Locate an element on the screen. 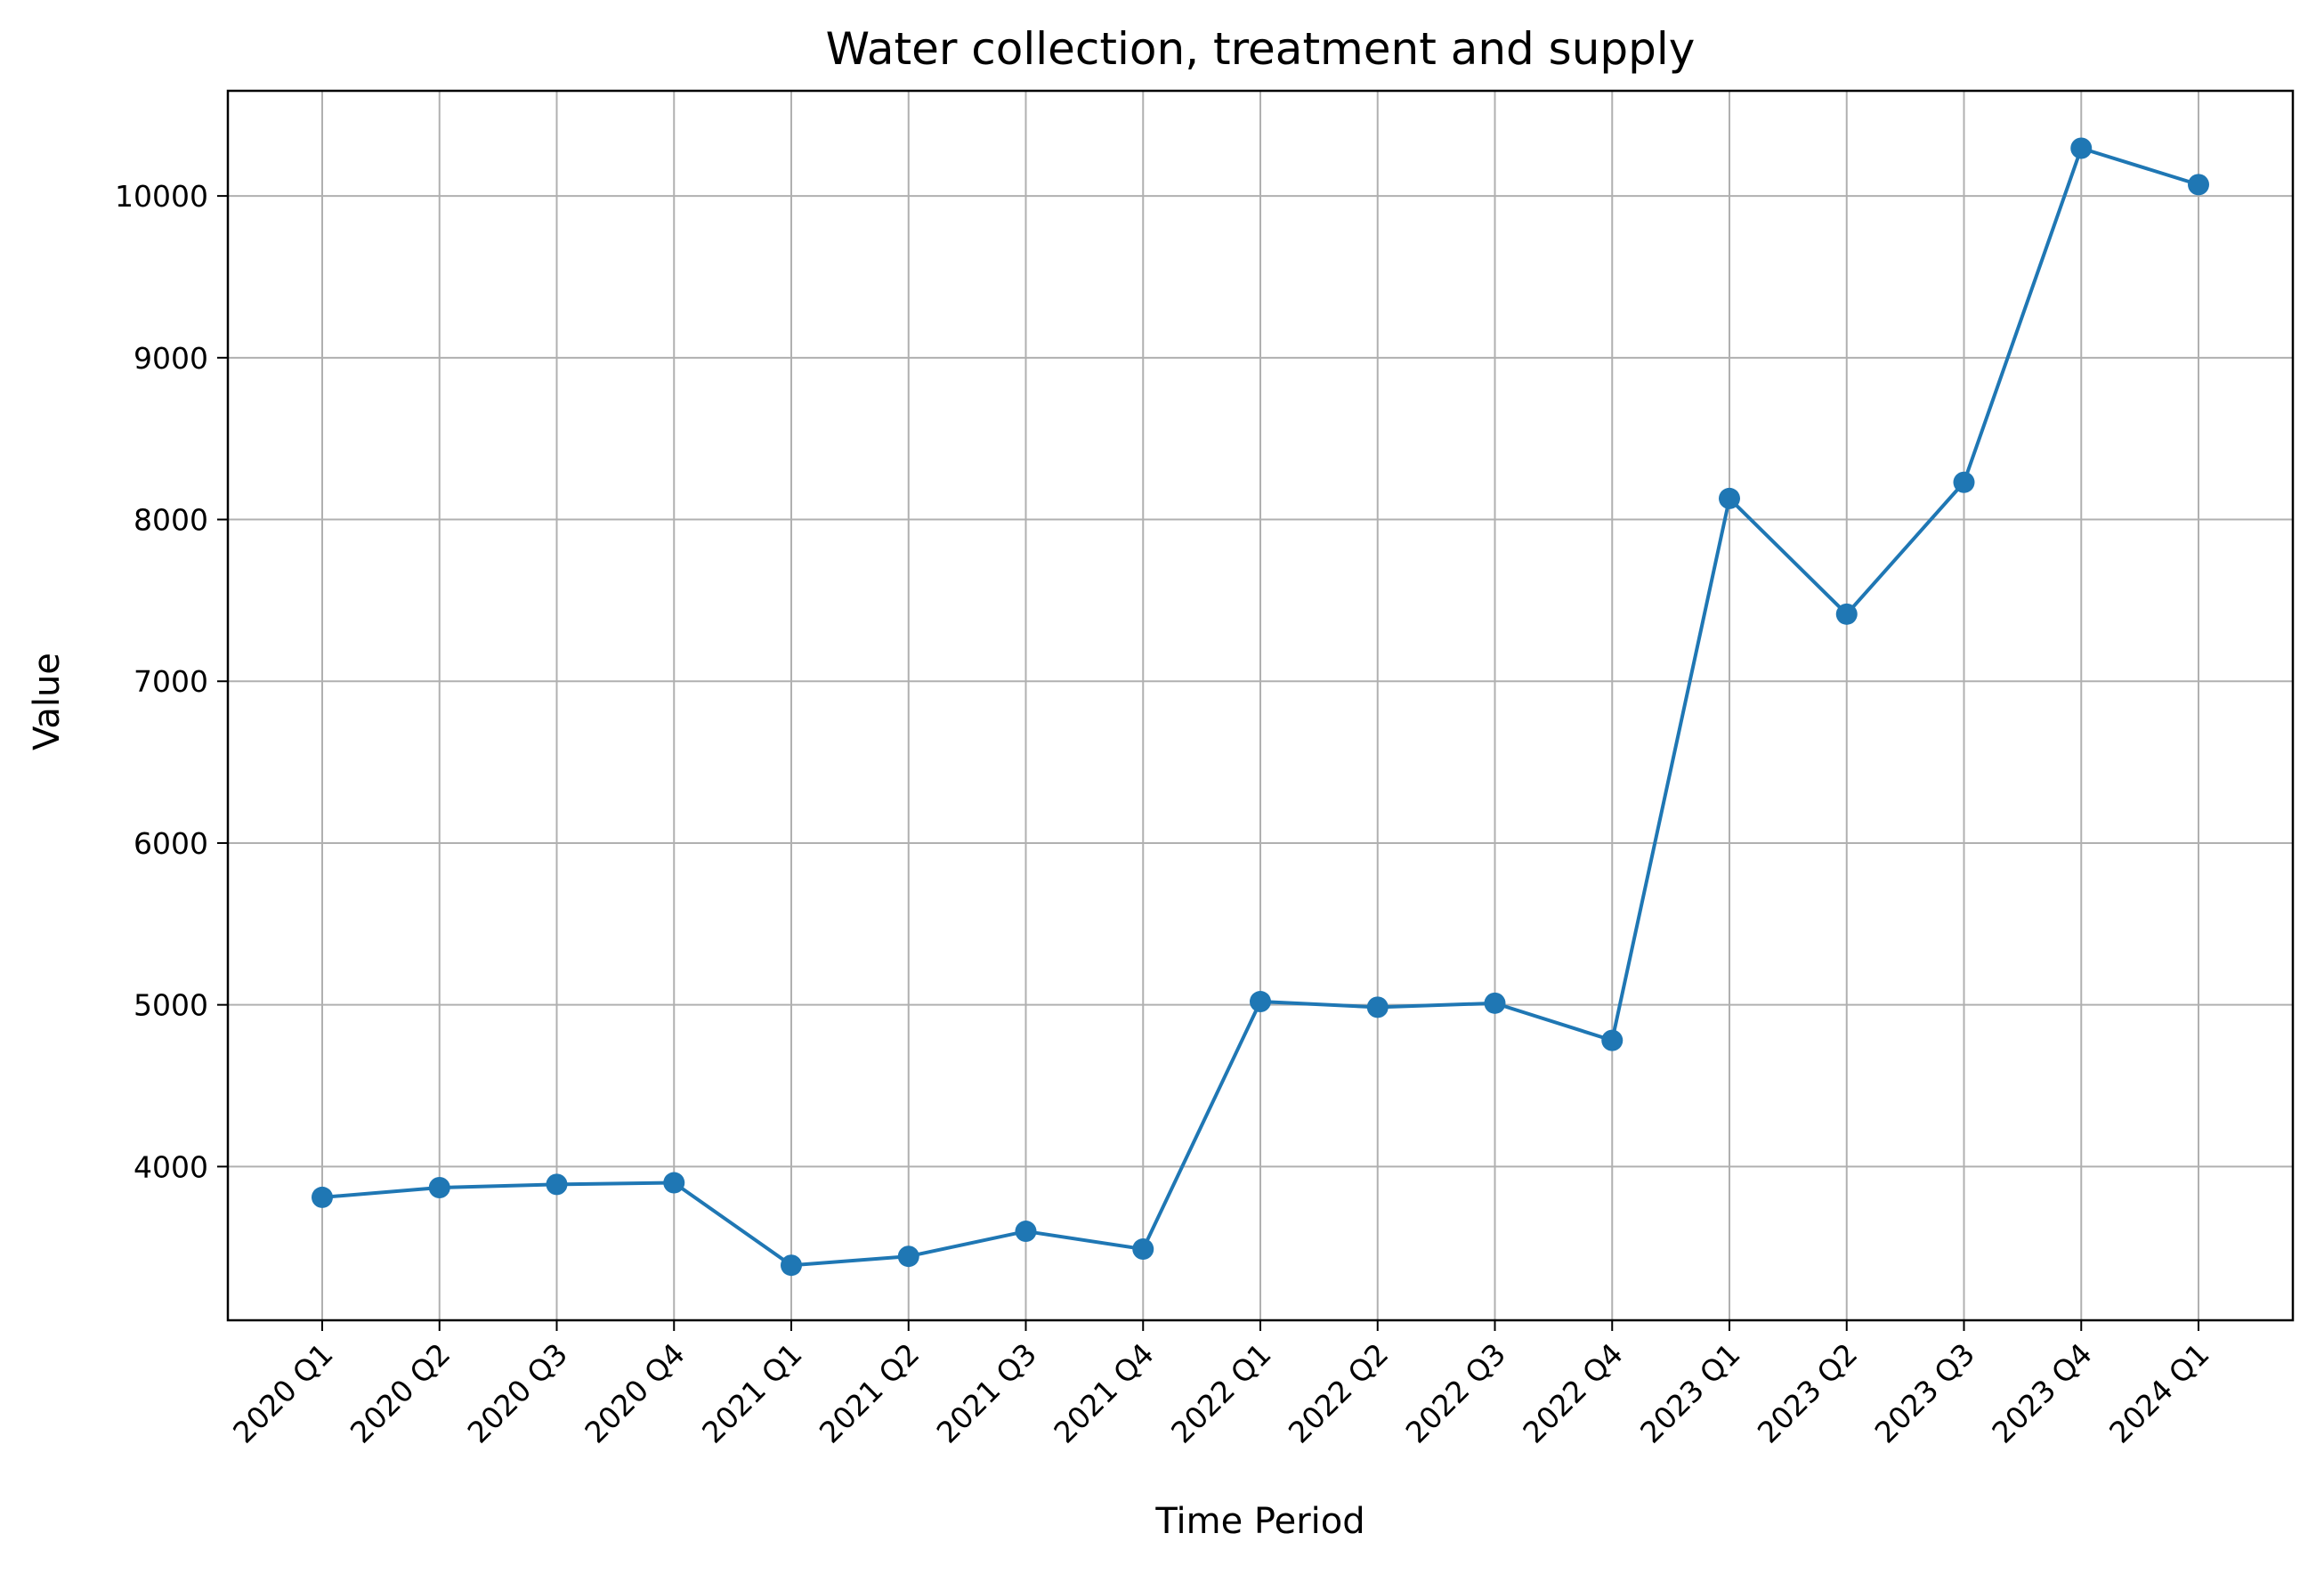 The width and height of the screenshot is (2324, 1574). y-tick-label: 8000 is located at coordinates (171, 520).